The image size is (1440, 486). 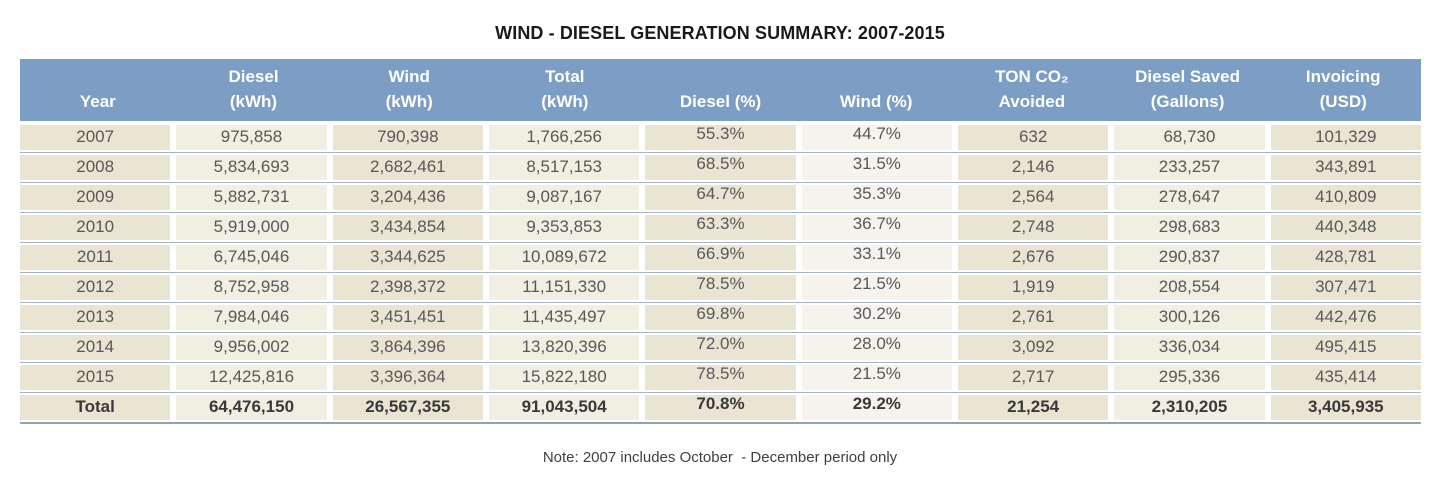 I want to click on cell-value: 410,809, so click(x=1346, y=196).